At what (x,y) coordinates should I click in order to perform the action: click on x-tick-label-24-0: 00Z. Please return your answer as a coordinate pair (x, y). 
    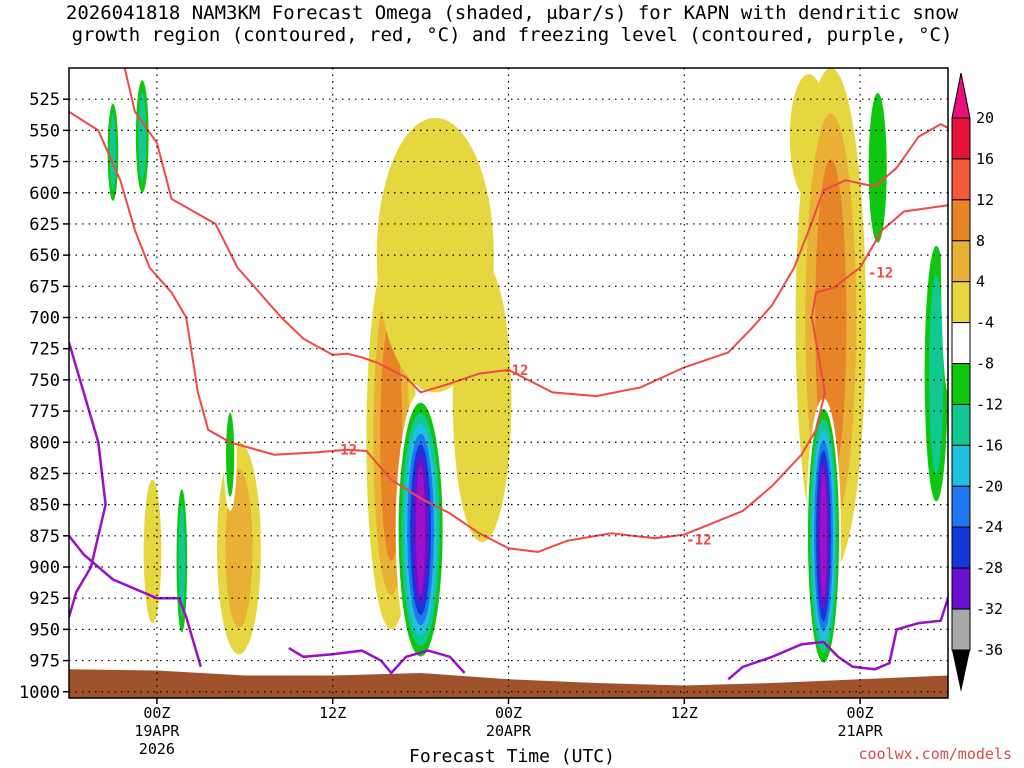
    Looking at the image, I should click on (508, 713).